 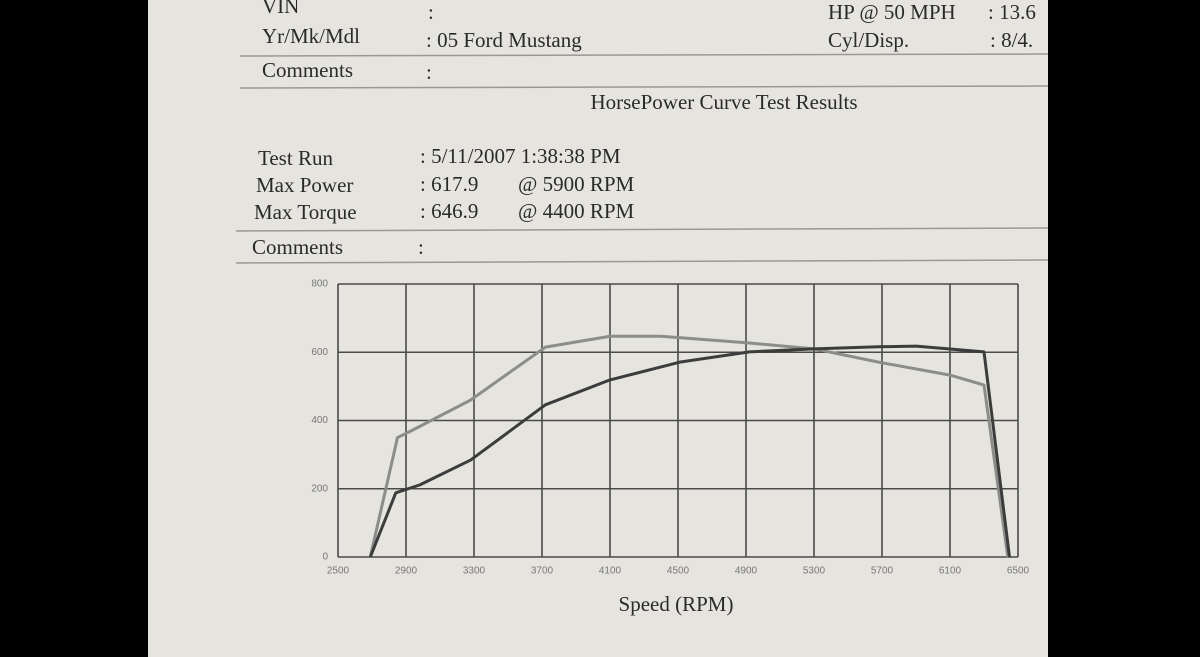 I want to click on x-tick-label: 5300, so click(x=814, y=571).